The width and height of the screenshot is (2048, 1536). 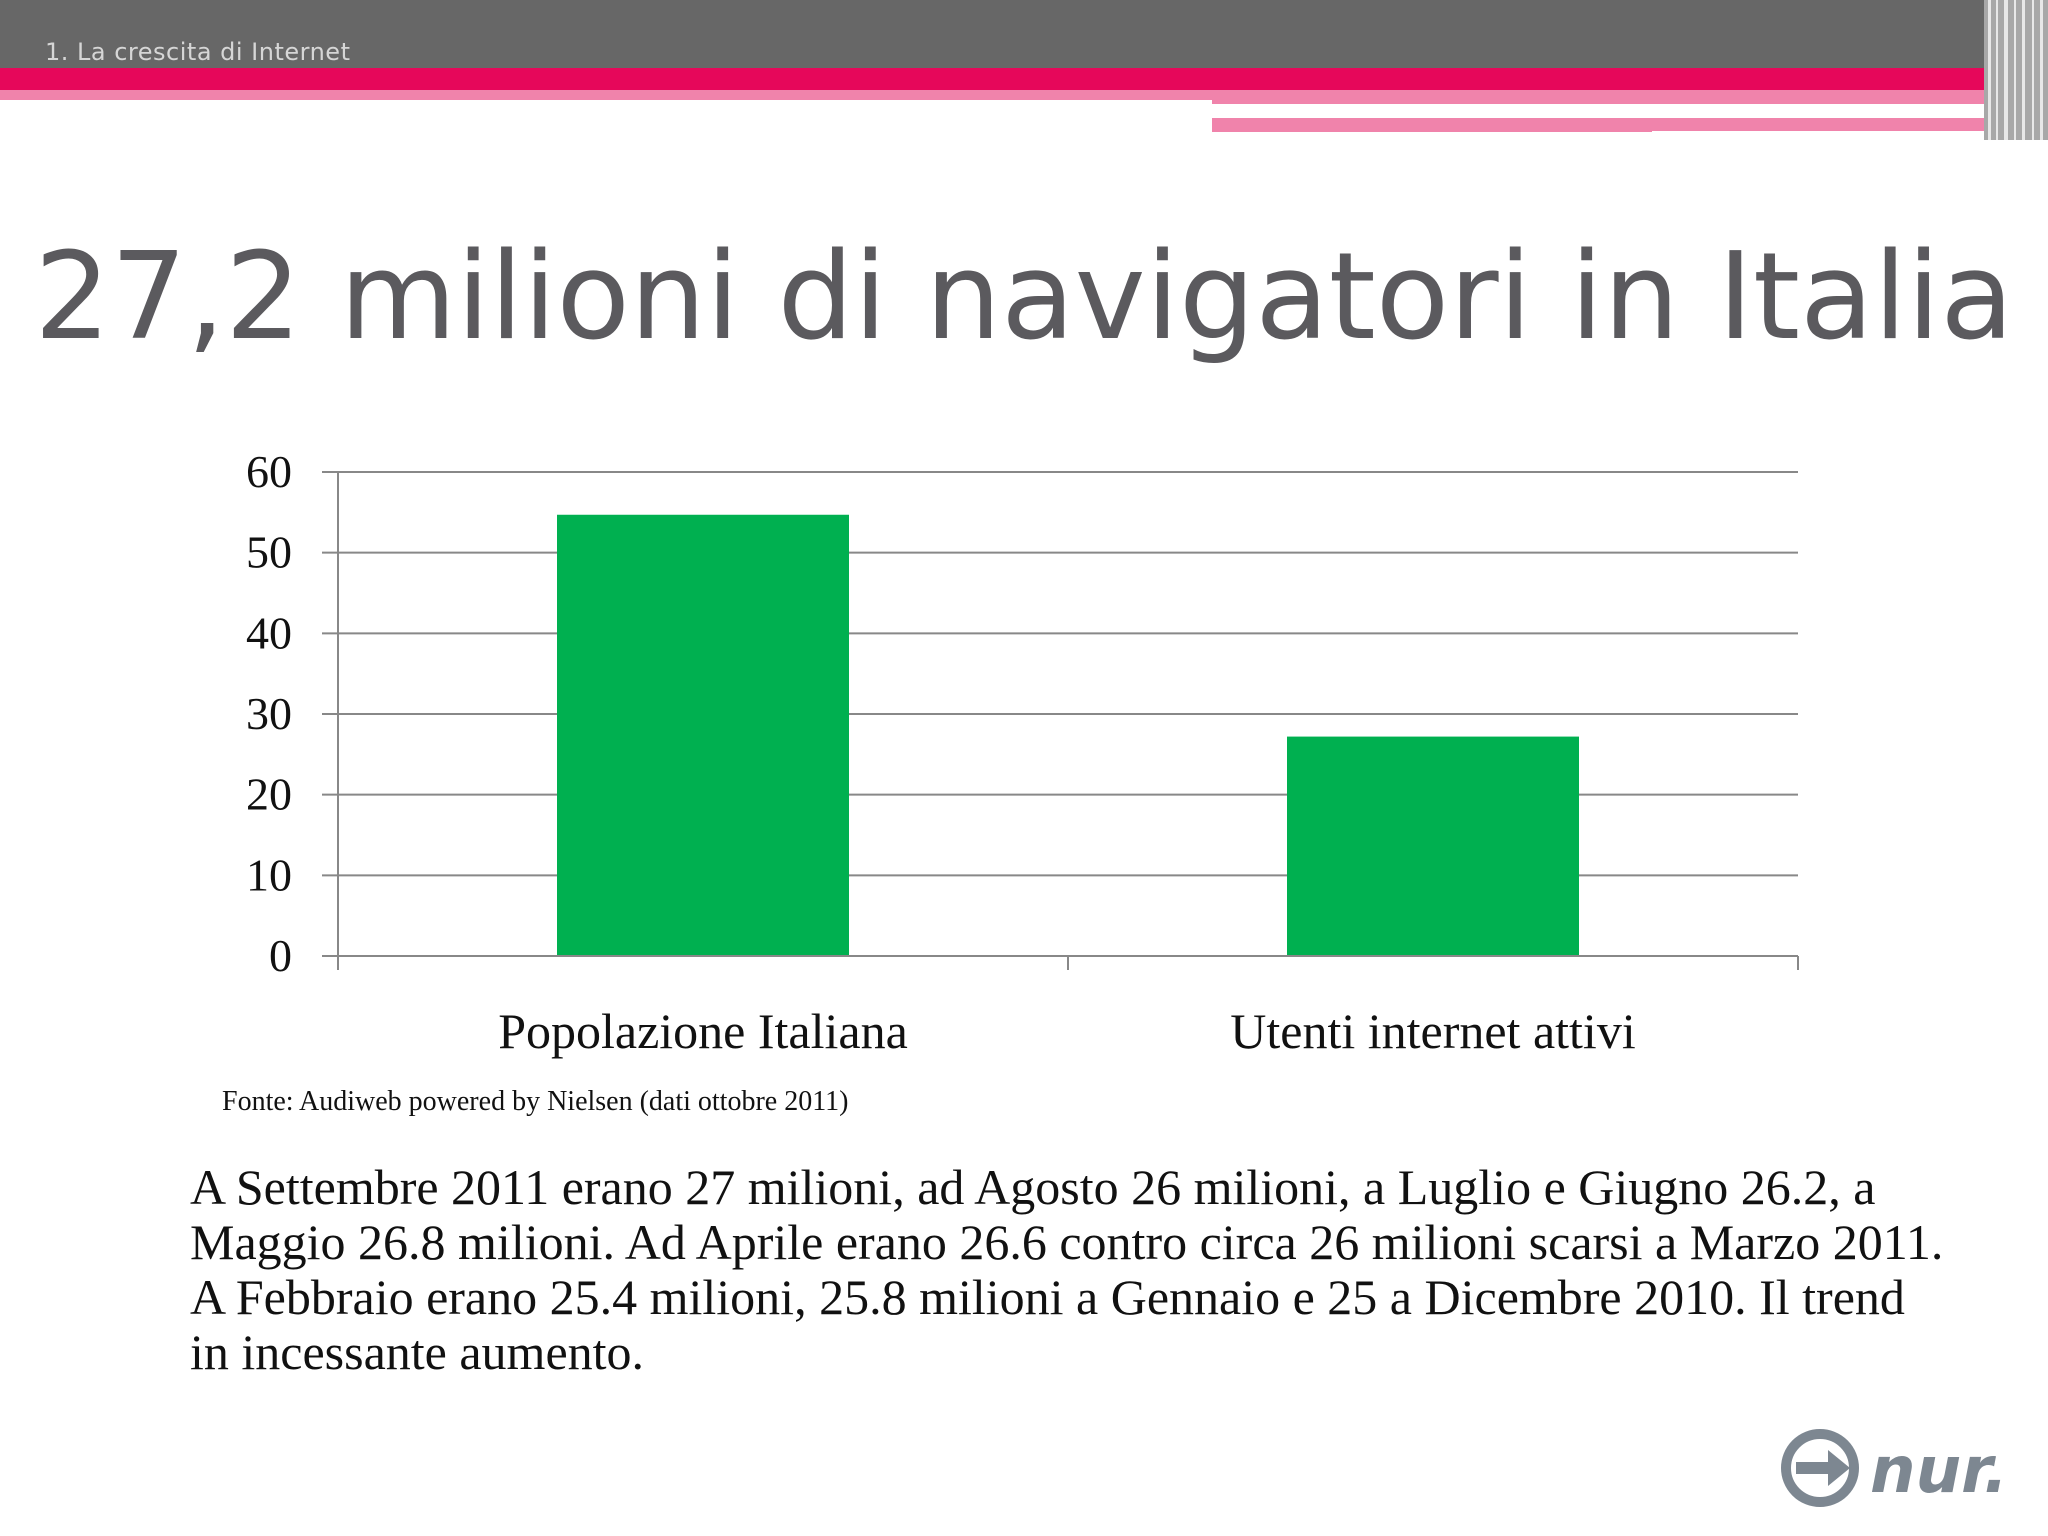 I want to click on header-stripe-pink, so click(x=606, y=95).